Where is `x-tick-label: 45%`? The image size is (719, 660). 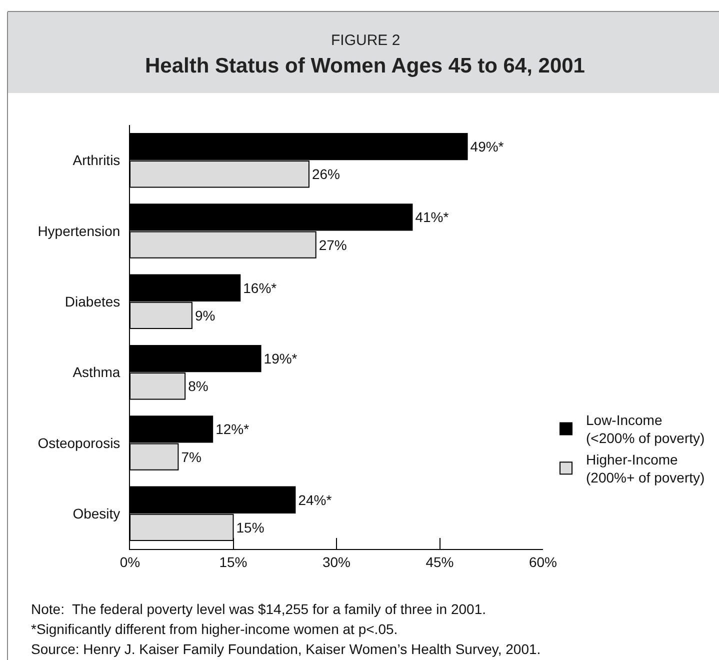 x-tick-label: 45% is located at coordinates (440, 562).